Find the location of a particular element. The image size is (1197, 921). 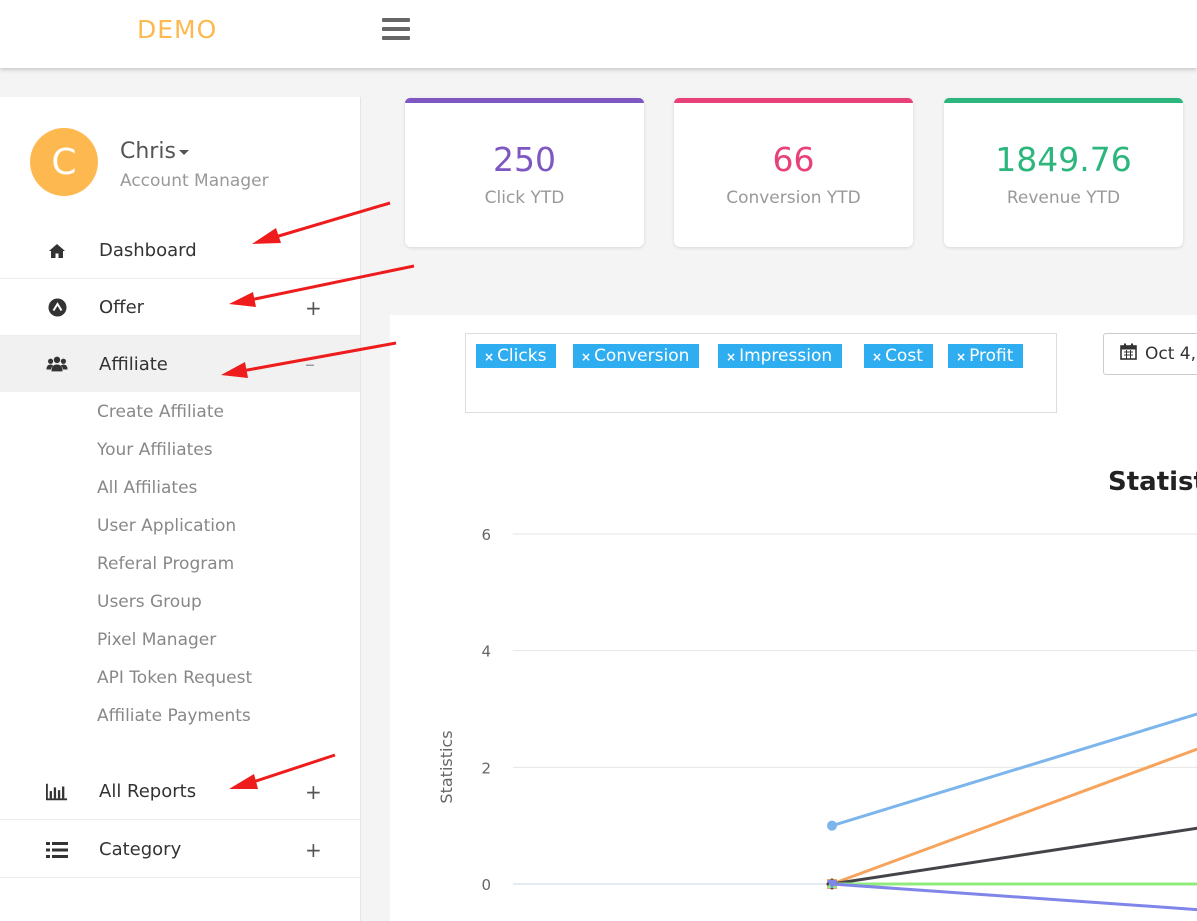

sidebar-item-label: Category is located at coordinates (140, 849).